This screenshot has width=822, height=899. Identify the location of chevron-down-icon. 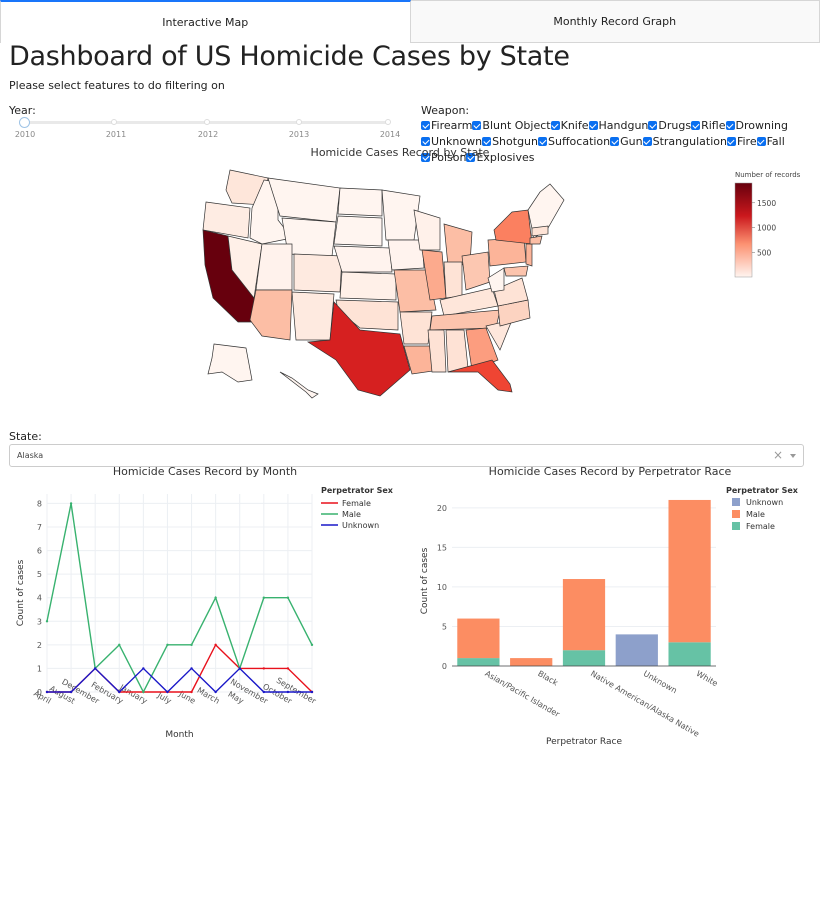
(793, 456).